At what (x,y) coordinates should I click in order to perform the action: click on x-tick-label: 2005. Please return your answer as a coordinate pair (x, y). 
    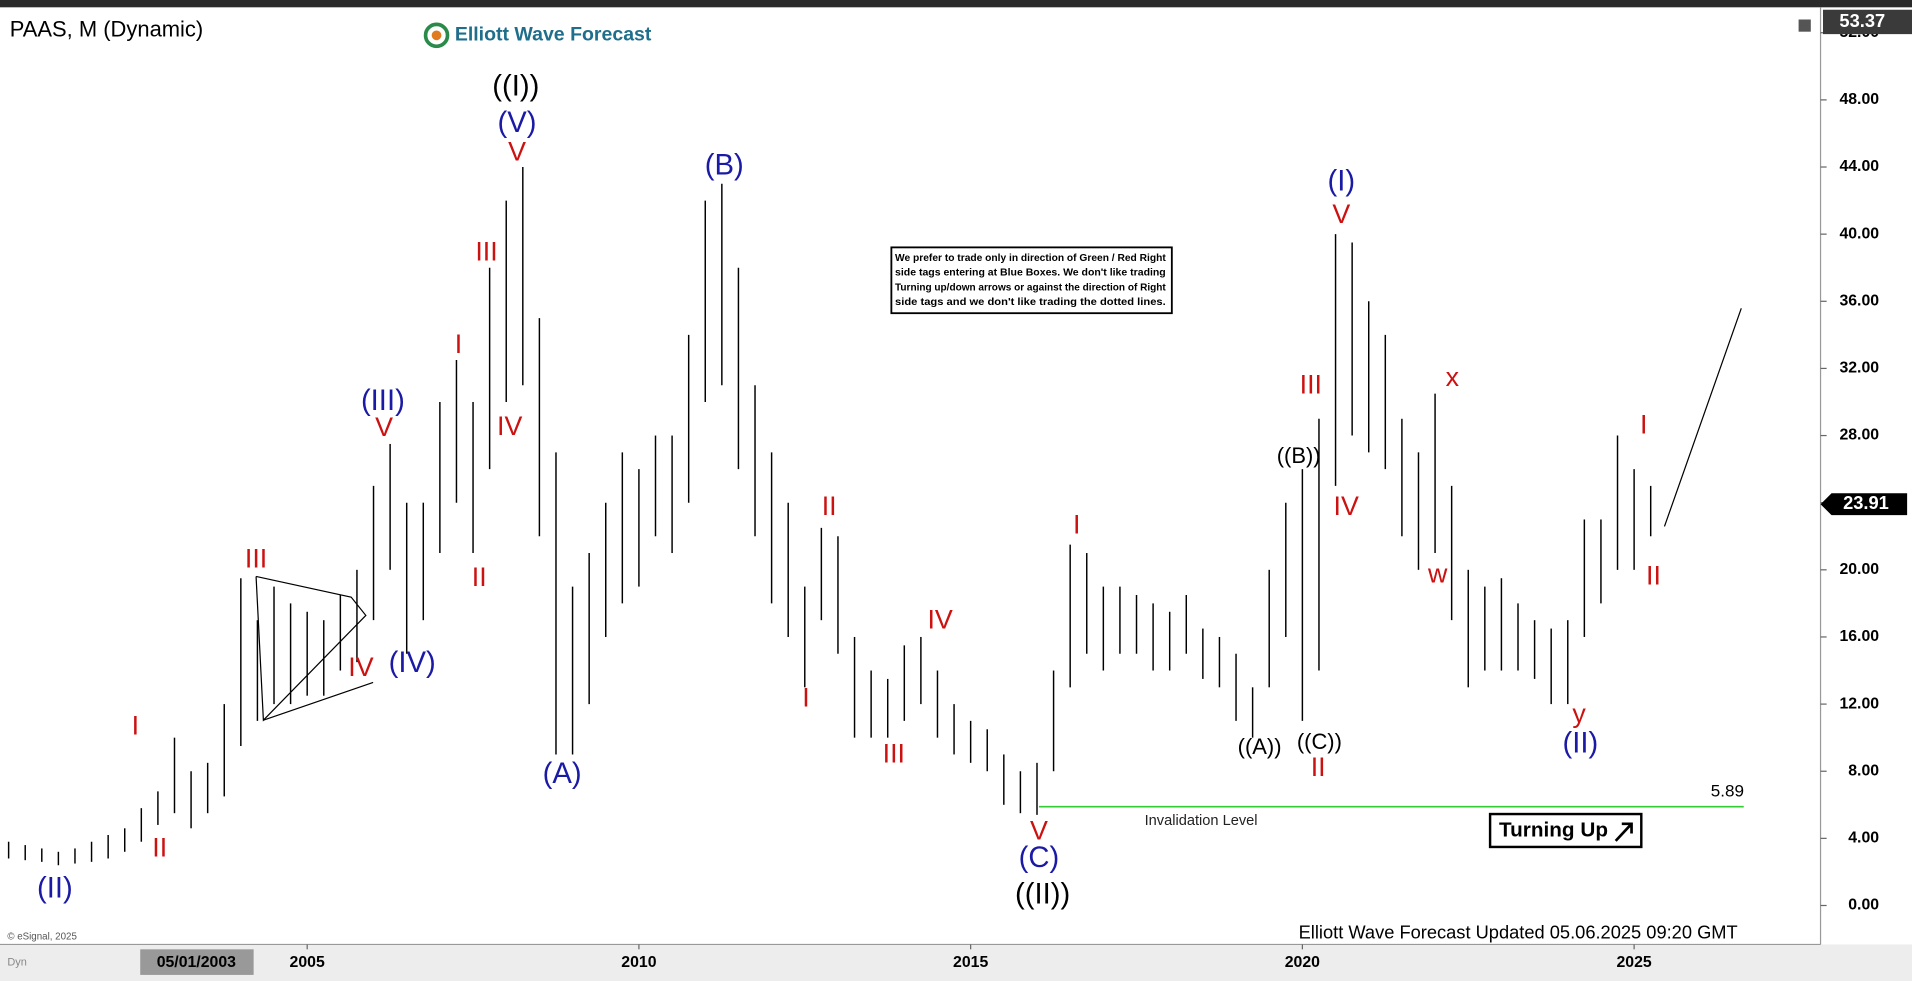
    Looking at the image, I should click on (307, 962).